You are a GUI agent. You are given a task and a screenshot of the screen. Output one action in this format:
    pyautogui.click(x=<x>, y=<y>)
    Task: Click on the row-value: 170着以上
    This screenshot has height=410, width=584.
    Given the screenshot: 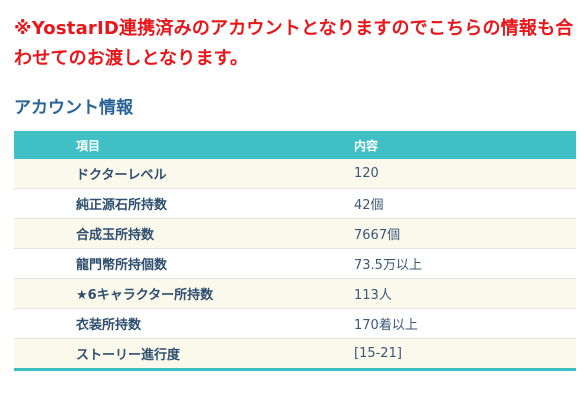 What is the action you would take?
    pyautogui.click(x=435, y=323)
    